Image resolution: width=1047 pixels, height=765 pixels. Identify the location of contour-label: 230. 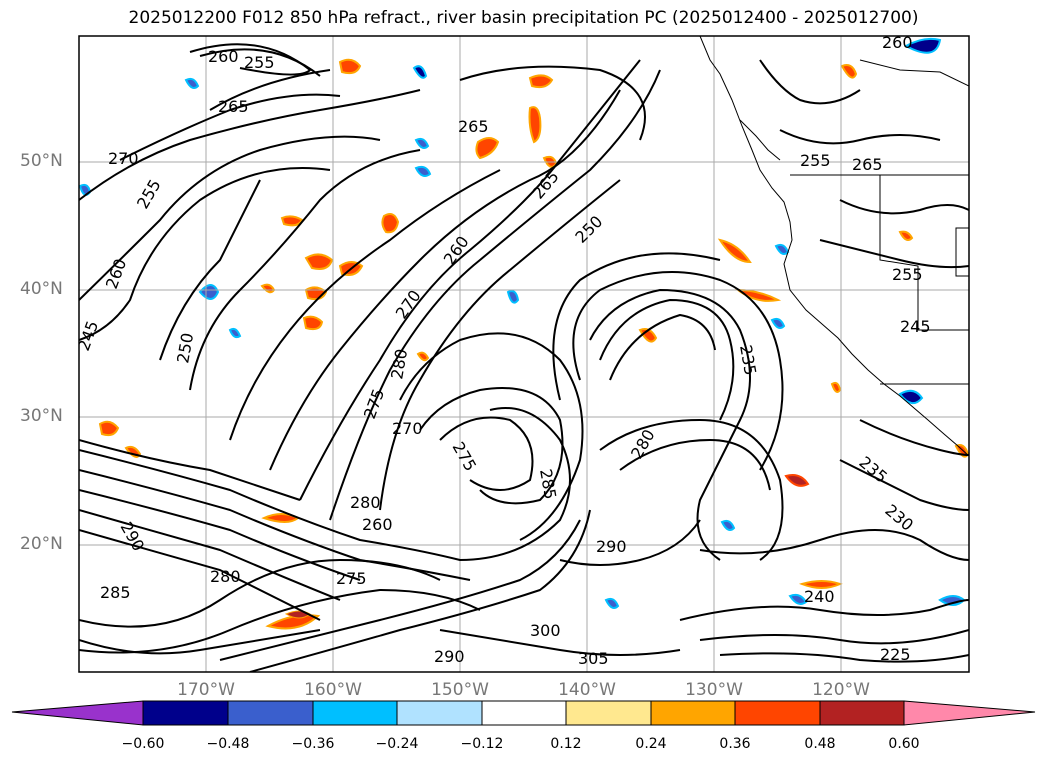
(899, 518).